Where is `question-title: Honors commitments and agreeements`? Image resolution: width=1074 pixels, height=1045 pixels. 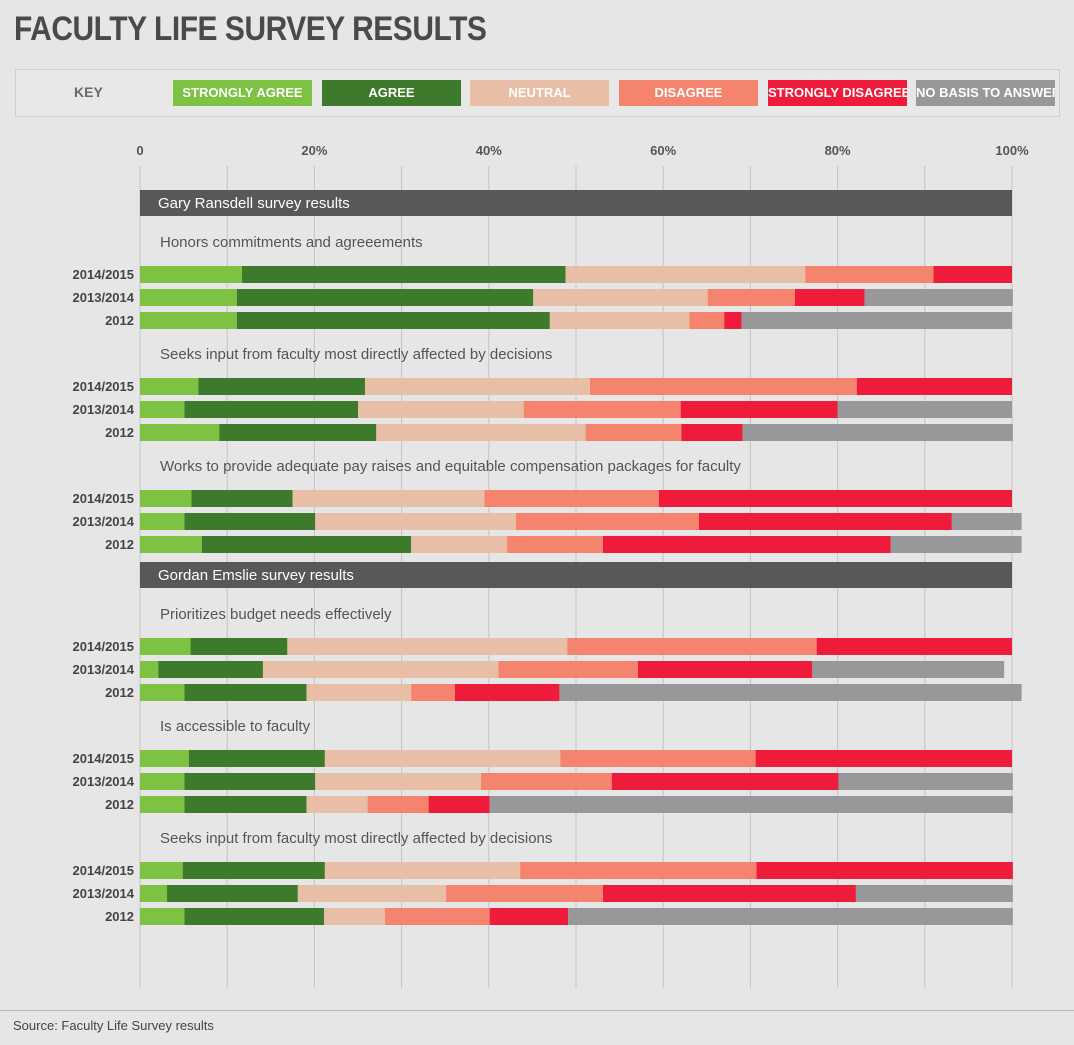 question-title: Honors commitments and agreeements is located at coordinates (291, 242).